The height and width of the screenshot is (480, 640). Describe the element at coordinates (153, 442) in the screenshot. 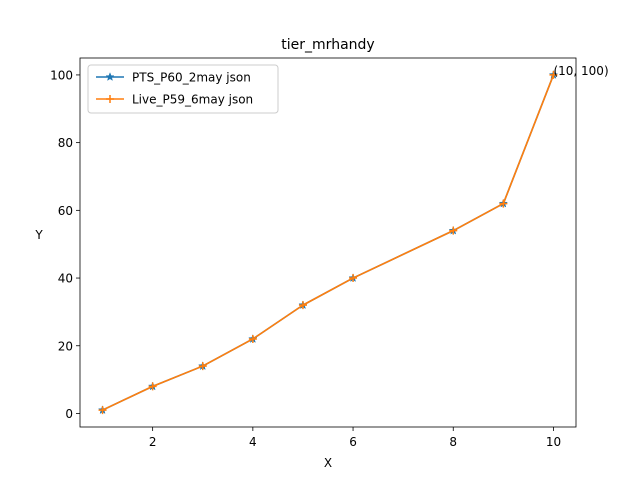

I see `x-tick-label: 2` at that location.